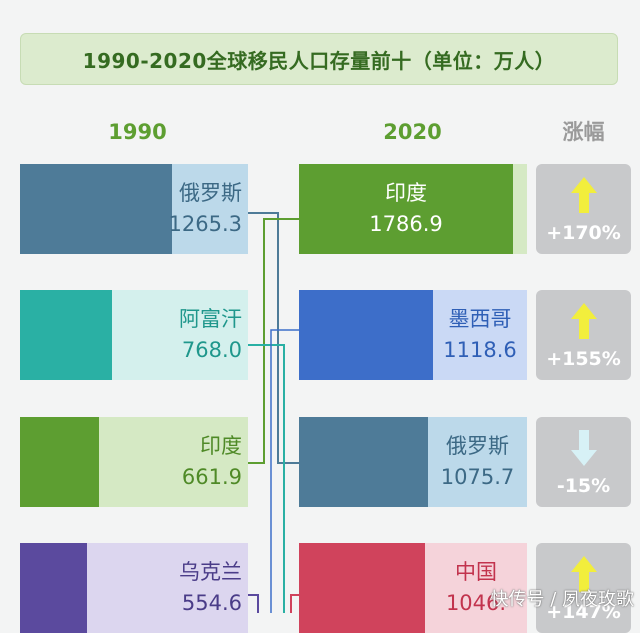 This screenshot has height=633, width=640. Describe the element at coordinates (266, 478) in the screenshot. I see `connector-afghanistan` at that location.